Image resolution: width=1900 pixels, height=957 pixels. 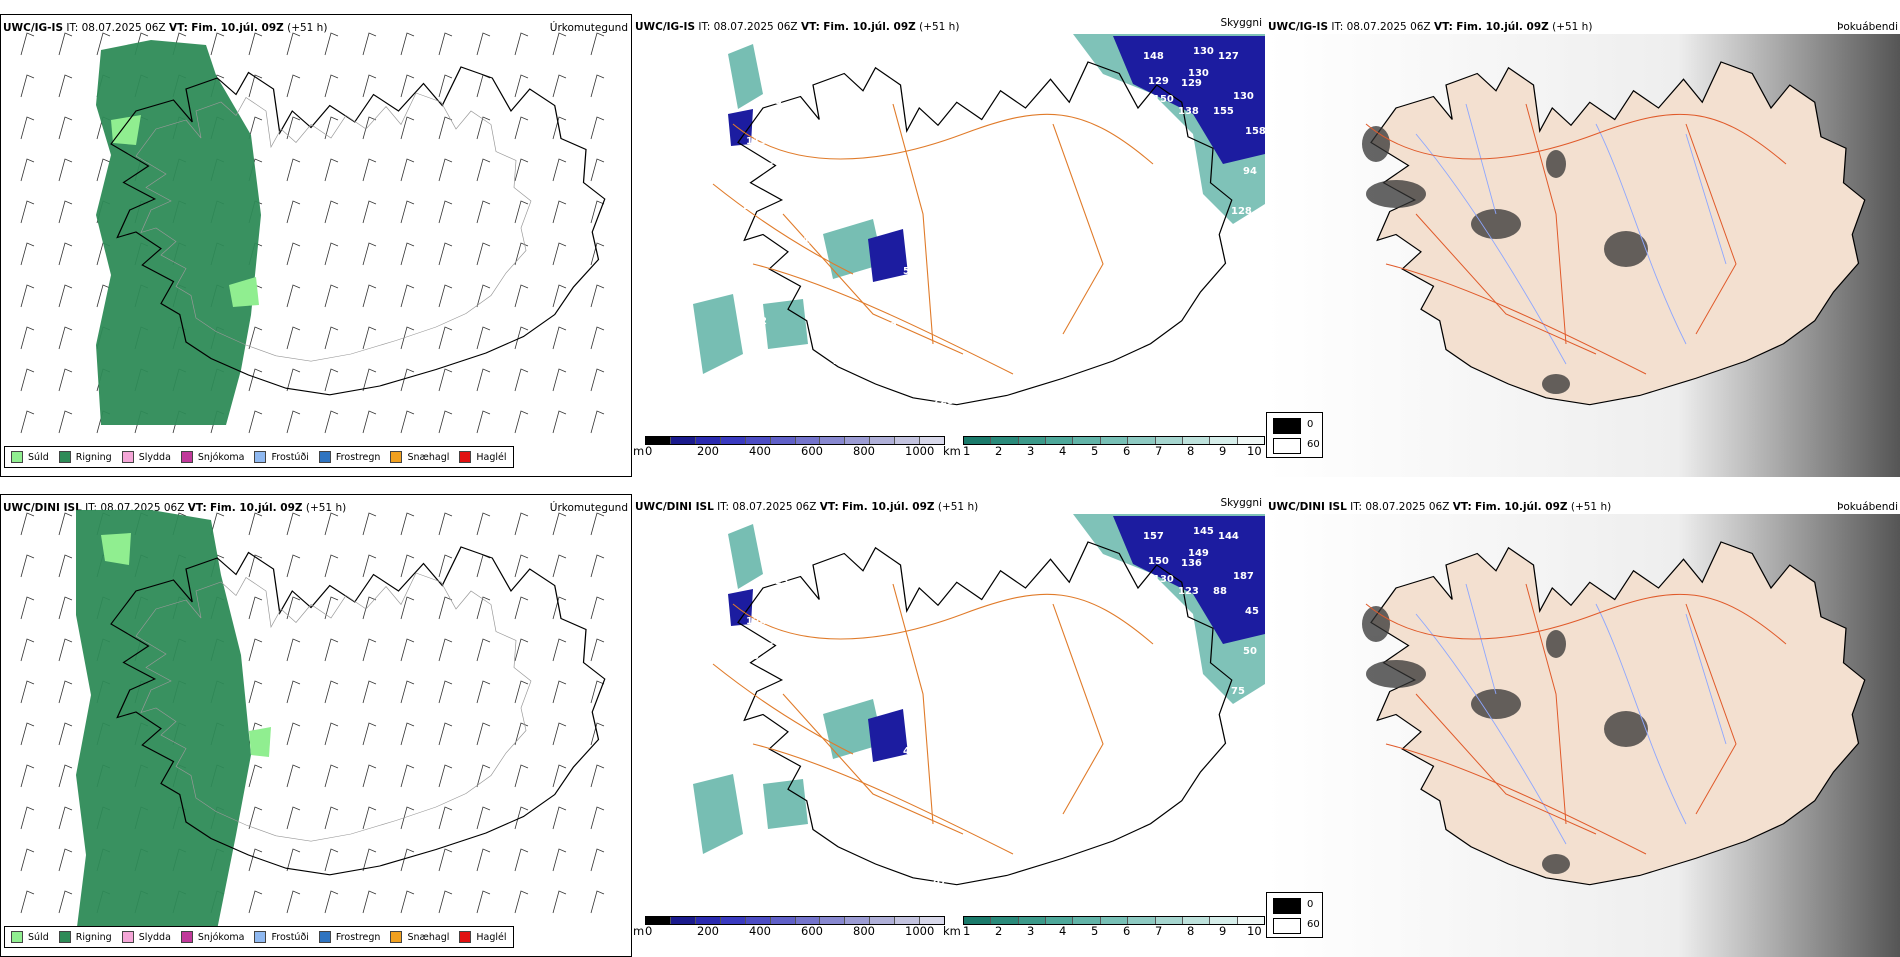 I want to click on issue-time-value: 08.07.2025 06Z, so click(x=123, y=28).